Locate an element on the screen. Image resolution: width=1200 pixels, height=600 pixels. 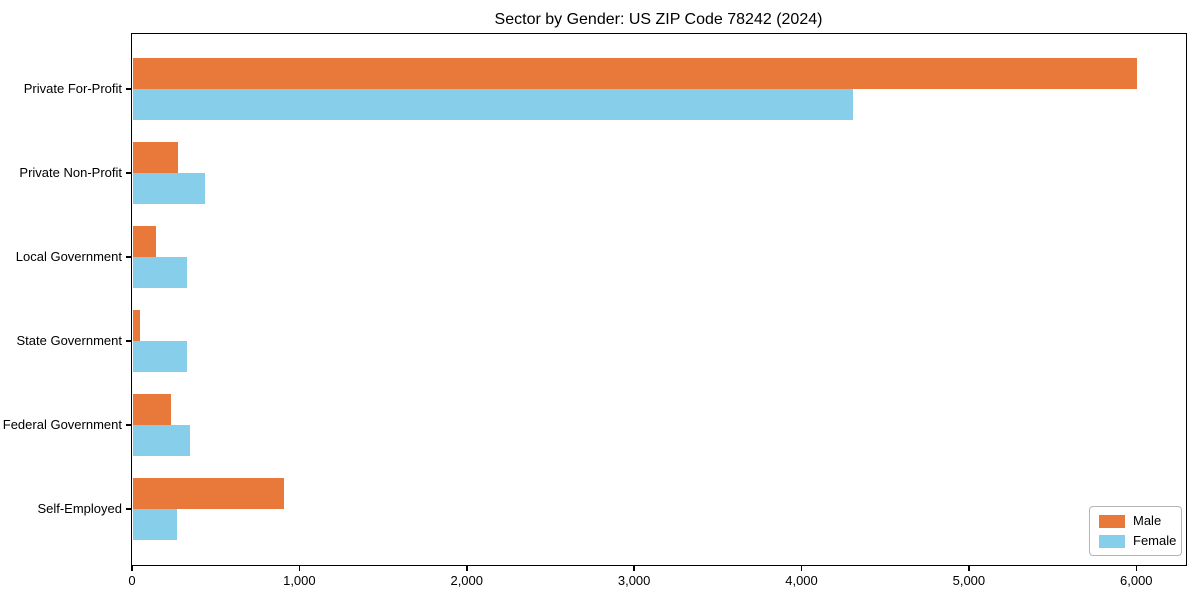
x-tick-label: 5,000 is located at coordinates (969, 580).